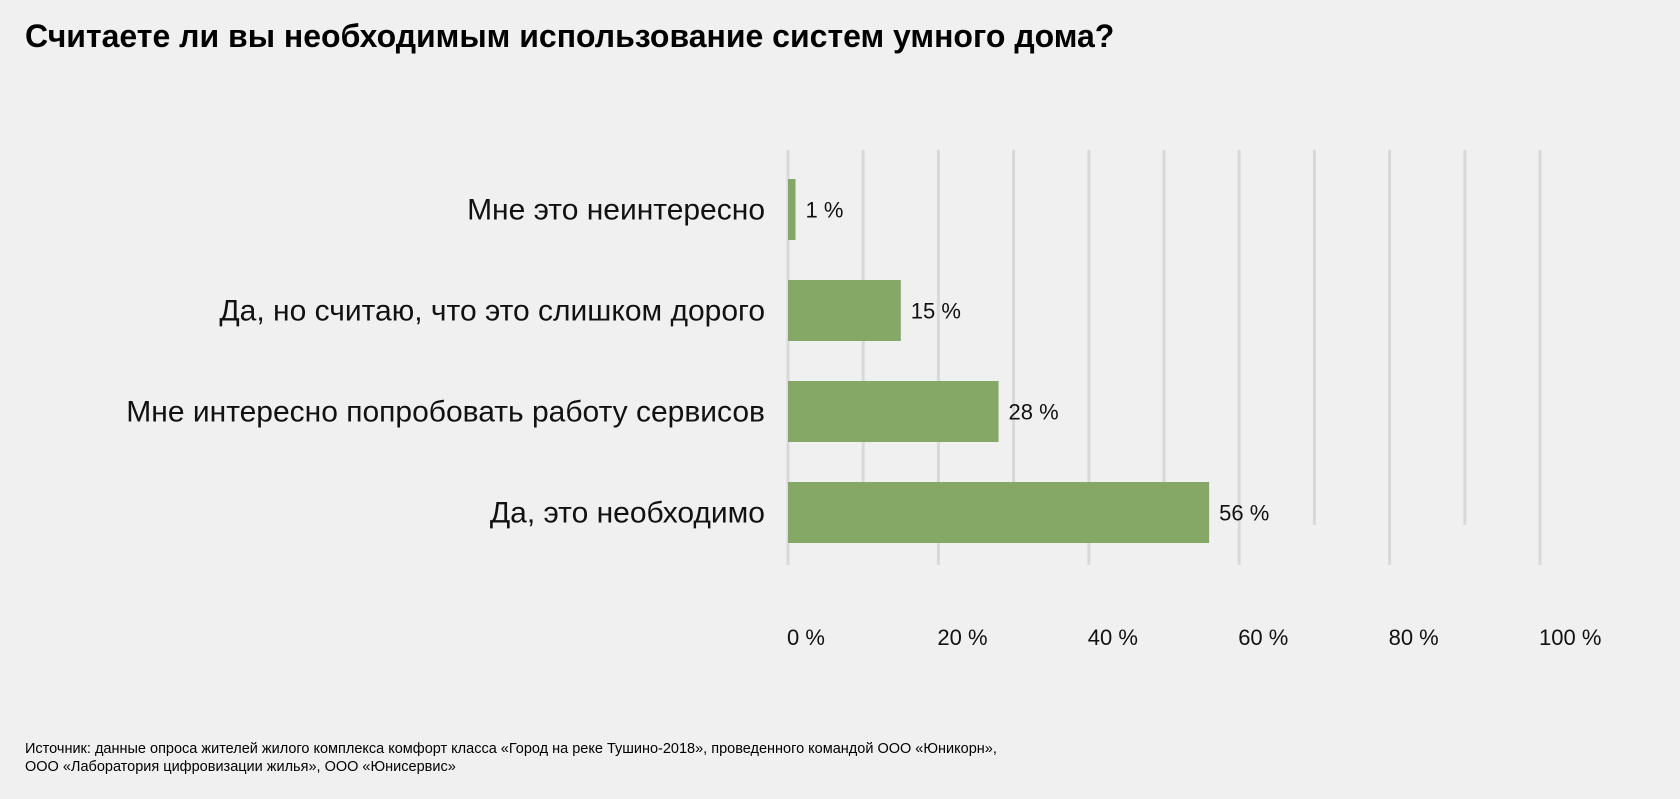 This screenshot has height=799, width=1680. I want to click on x-tick-label: 60 %, so click(1263, 637).